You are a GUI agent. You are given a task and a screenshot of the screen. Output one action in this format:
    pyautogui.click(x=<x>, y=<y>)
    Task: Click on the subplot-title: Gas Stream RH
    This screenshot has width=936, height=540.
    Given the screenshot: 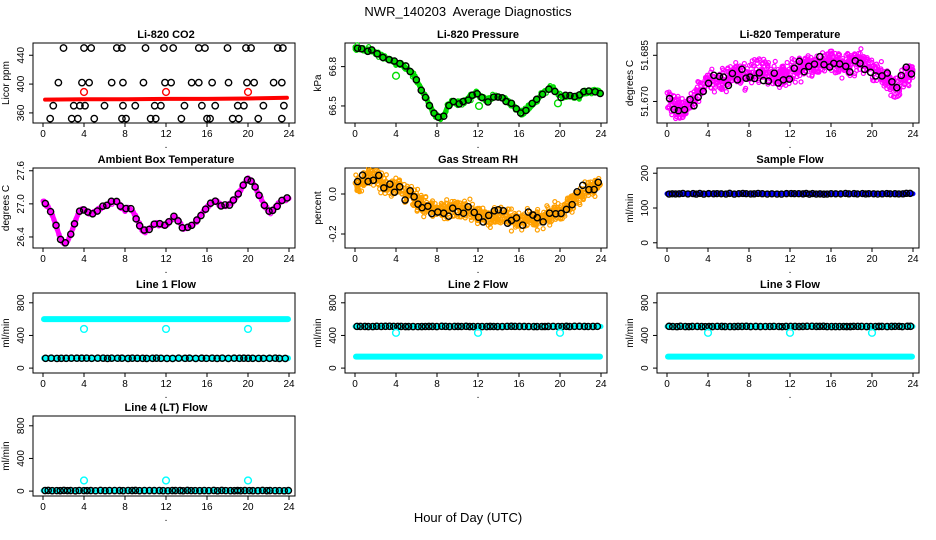 What is the action you would take?
    pyautogui.click(x=478, y=160)
    